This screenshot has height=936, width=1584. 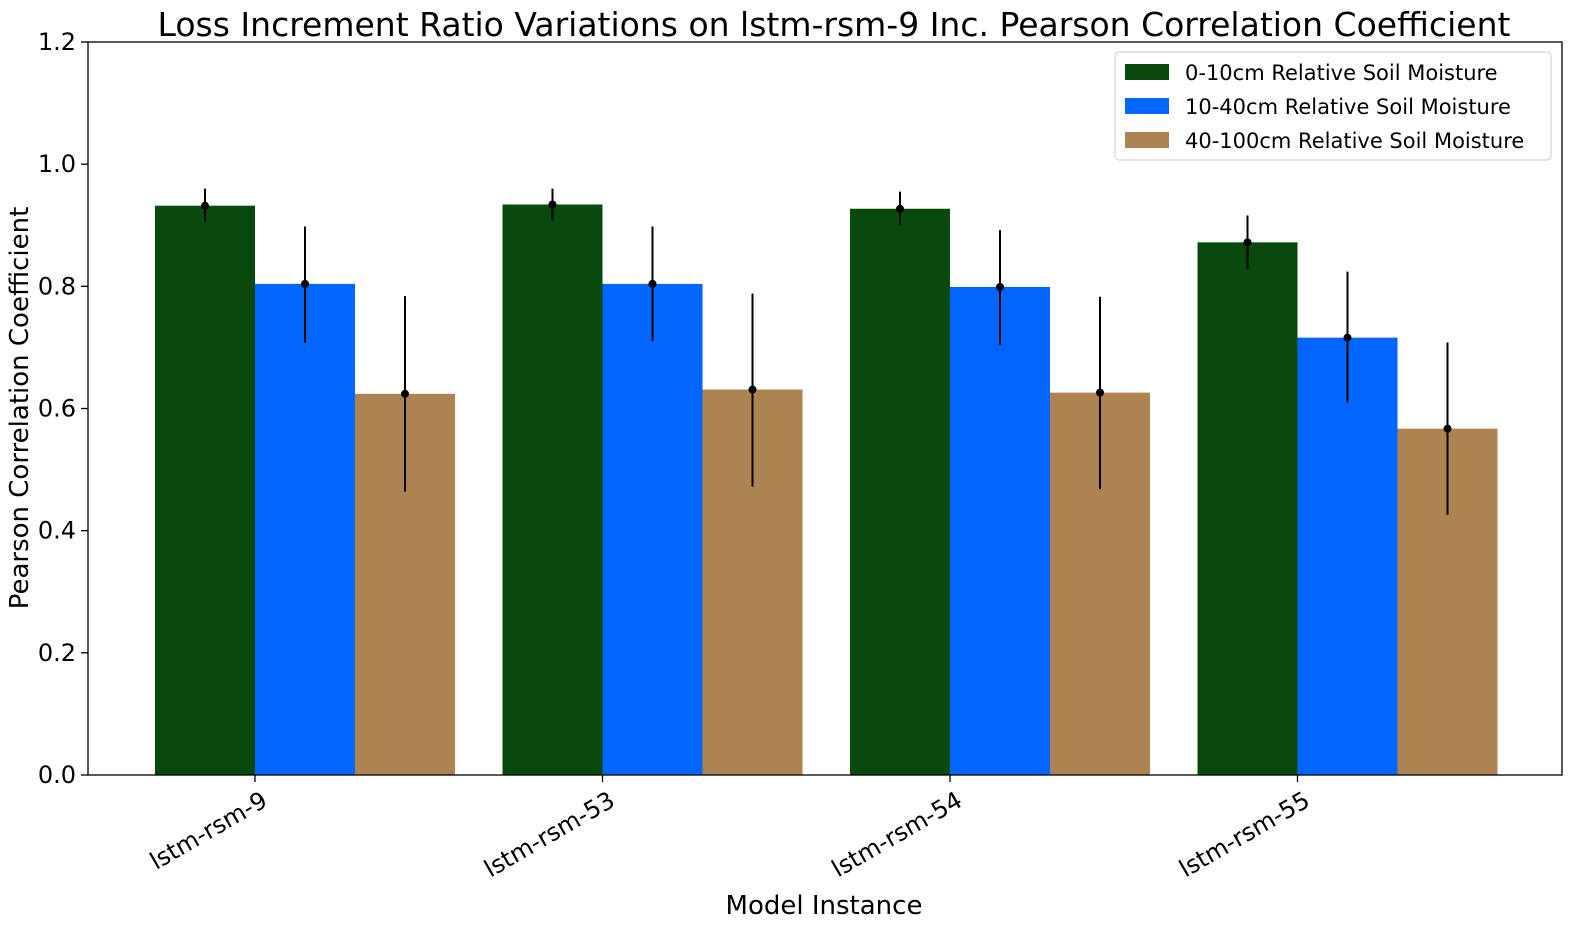 What do you see at coordinates (57, 653) in the screenshot?
I see `y-tick-label: 0.2` at bounding box center [57, 653].